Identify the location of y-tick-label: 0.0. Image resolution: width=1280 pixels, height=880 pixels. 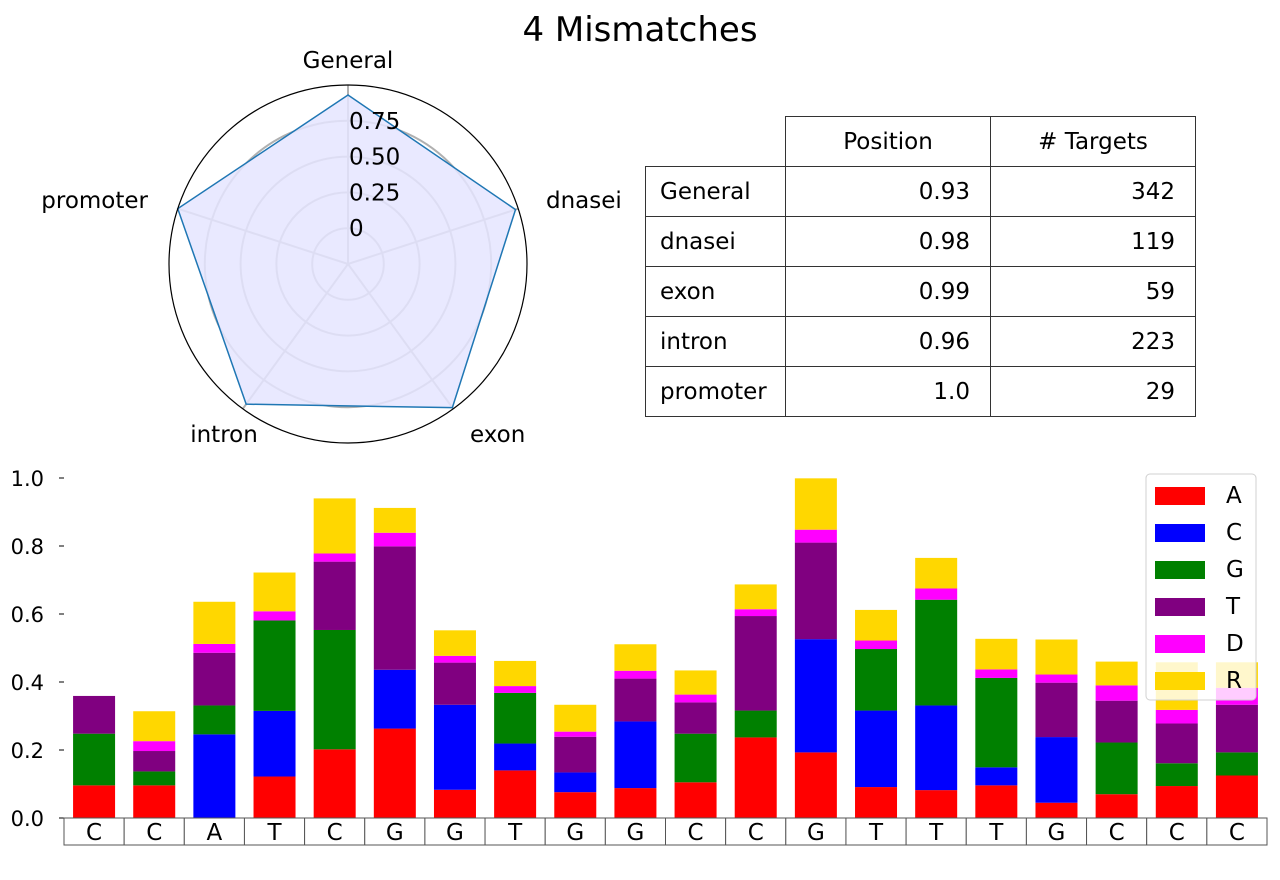
(27, 819).